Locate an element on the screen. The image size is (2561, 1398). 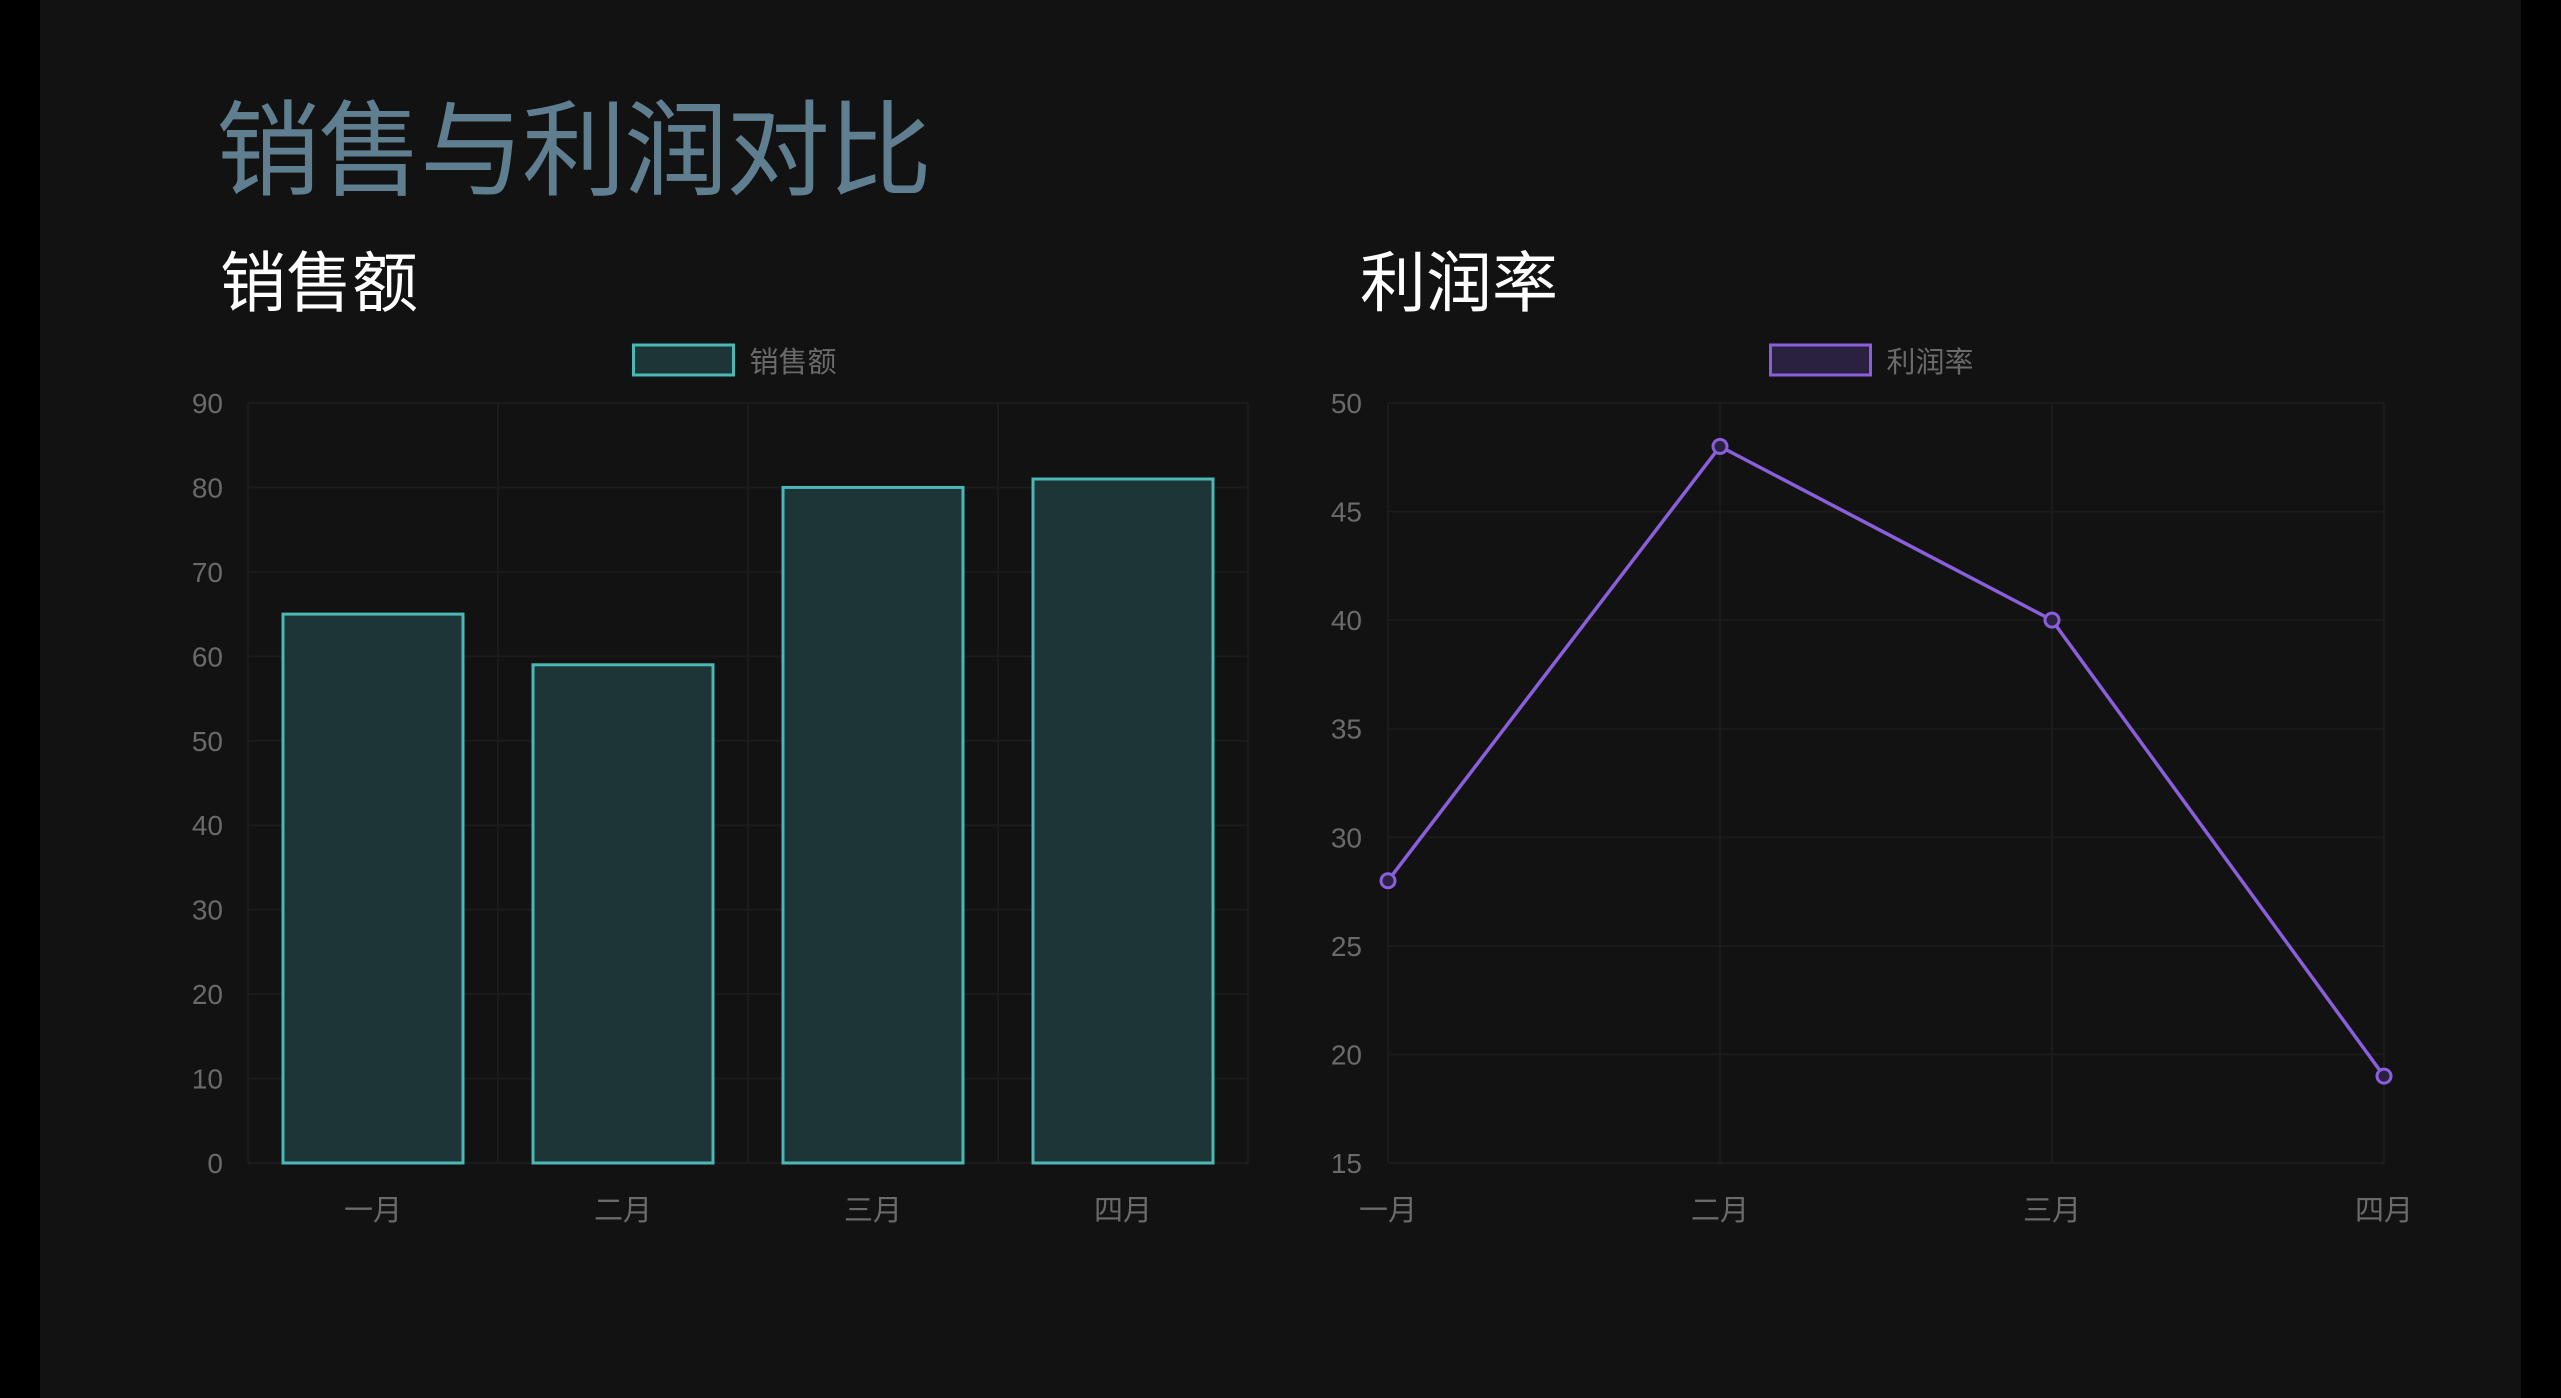
y-tick-label: 70 is located at coordinates (207, 572).